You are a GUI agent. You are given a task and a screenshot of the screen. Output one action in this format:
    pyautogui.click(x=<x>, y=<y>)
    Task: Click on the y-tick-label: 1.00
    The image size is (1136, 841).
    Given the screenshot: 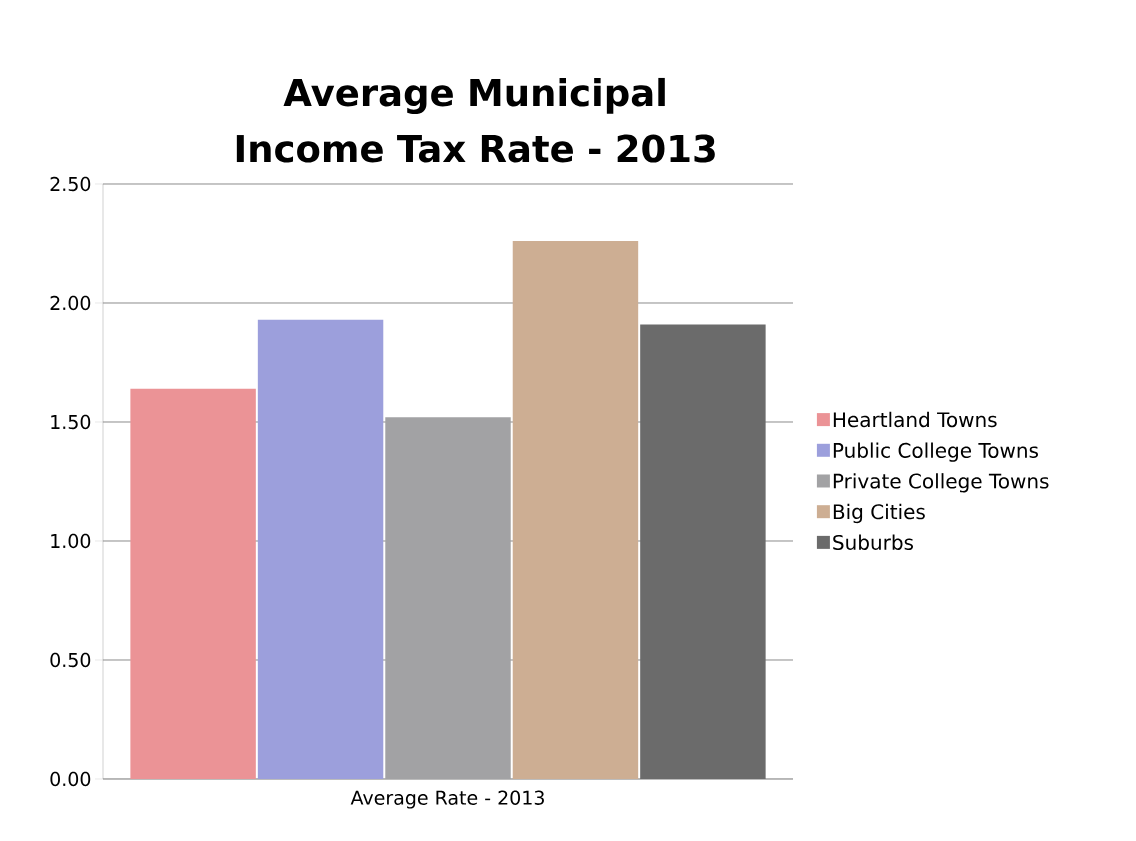 What is the action you would take?
    pyautogui.click(x=71, y=541)
    